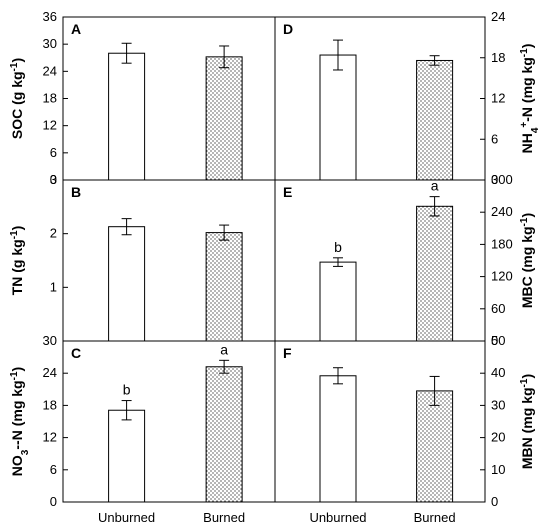 The image size is (550, 531). I want to click on y-axis-label-part: -, so click(17, 447).